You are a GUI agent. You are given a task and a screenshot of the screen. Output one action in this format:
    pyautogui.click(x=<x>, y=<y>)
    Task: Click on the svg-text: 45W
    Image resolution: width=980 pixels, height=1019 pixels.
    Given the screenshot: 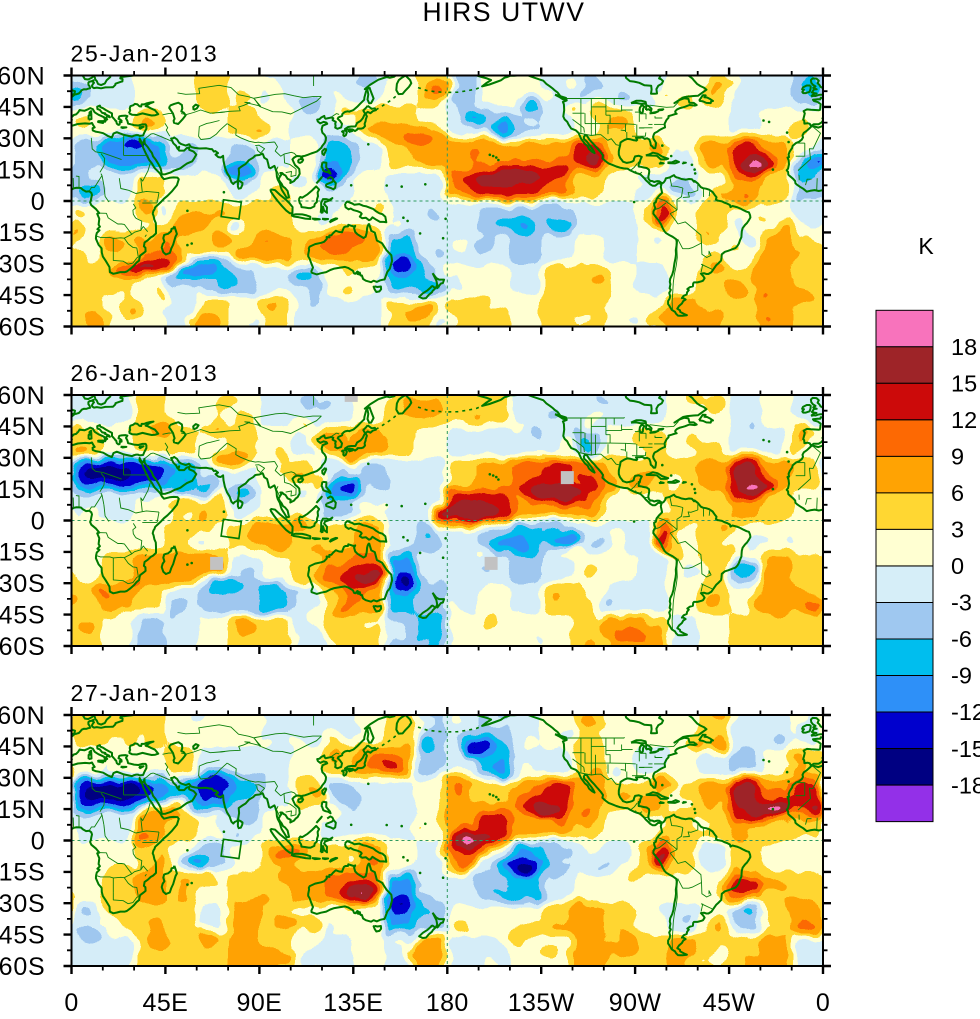 What is the action you would take?
    pyautogui.click(x=729, y=1001)
    